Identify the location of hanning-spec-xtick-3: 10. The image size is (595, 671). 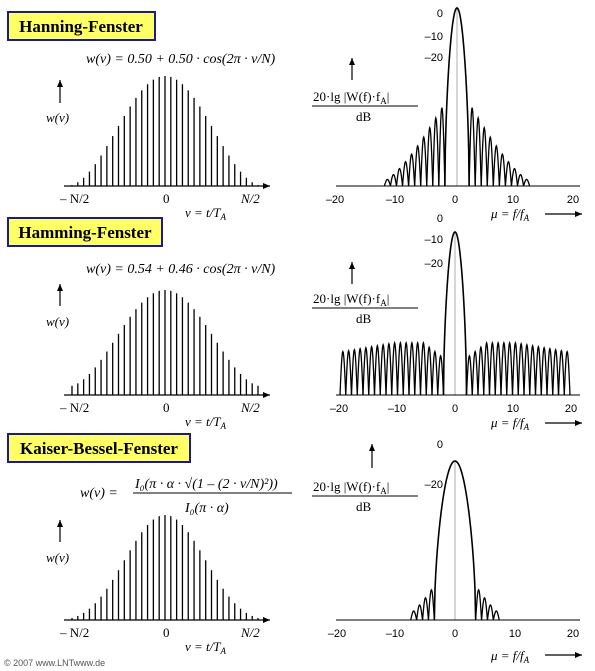
(513, 200).